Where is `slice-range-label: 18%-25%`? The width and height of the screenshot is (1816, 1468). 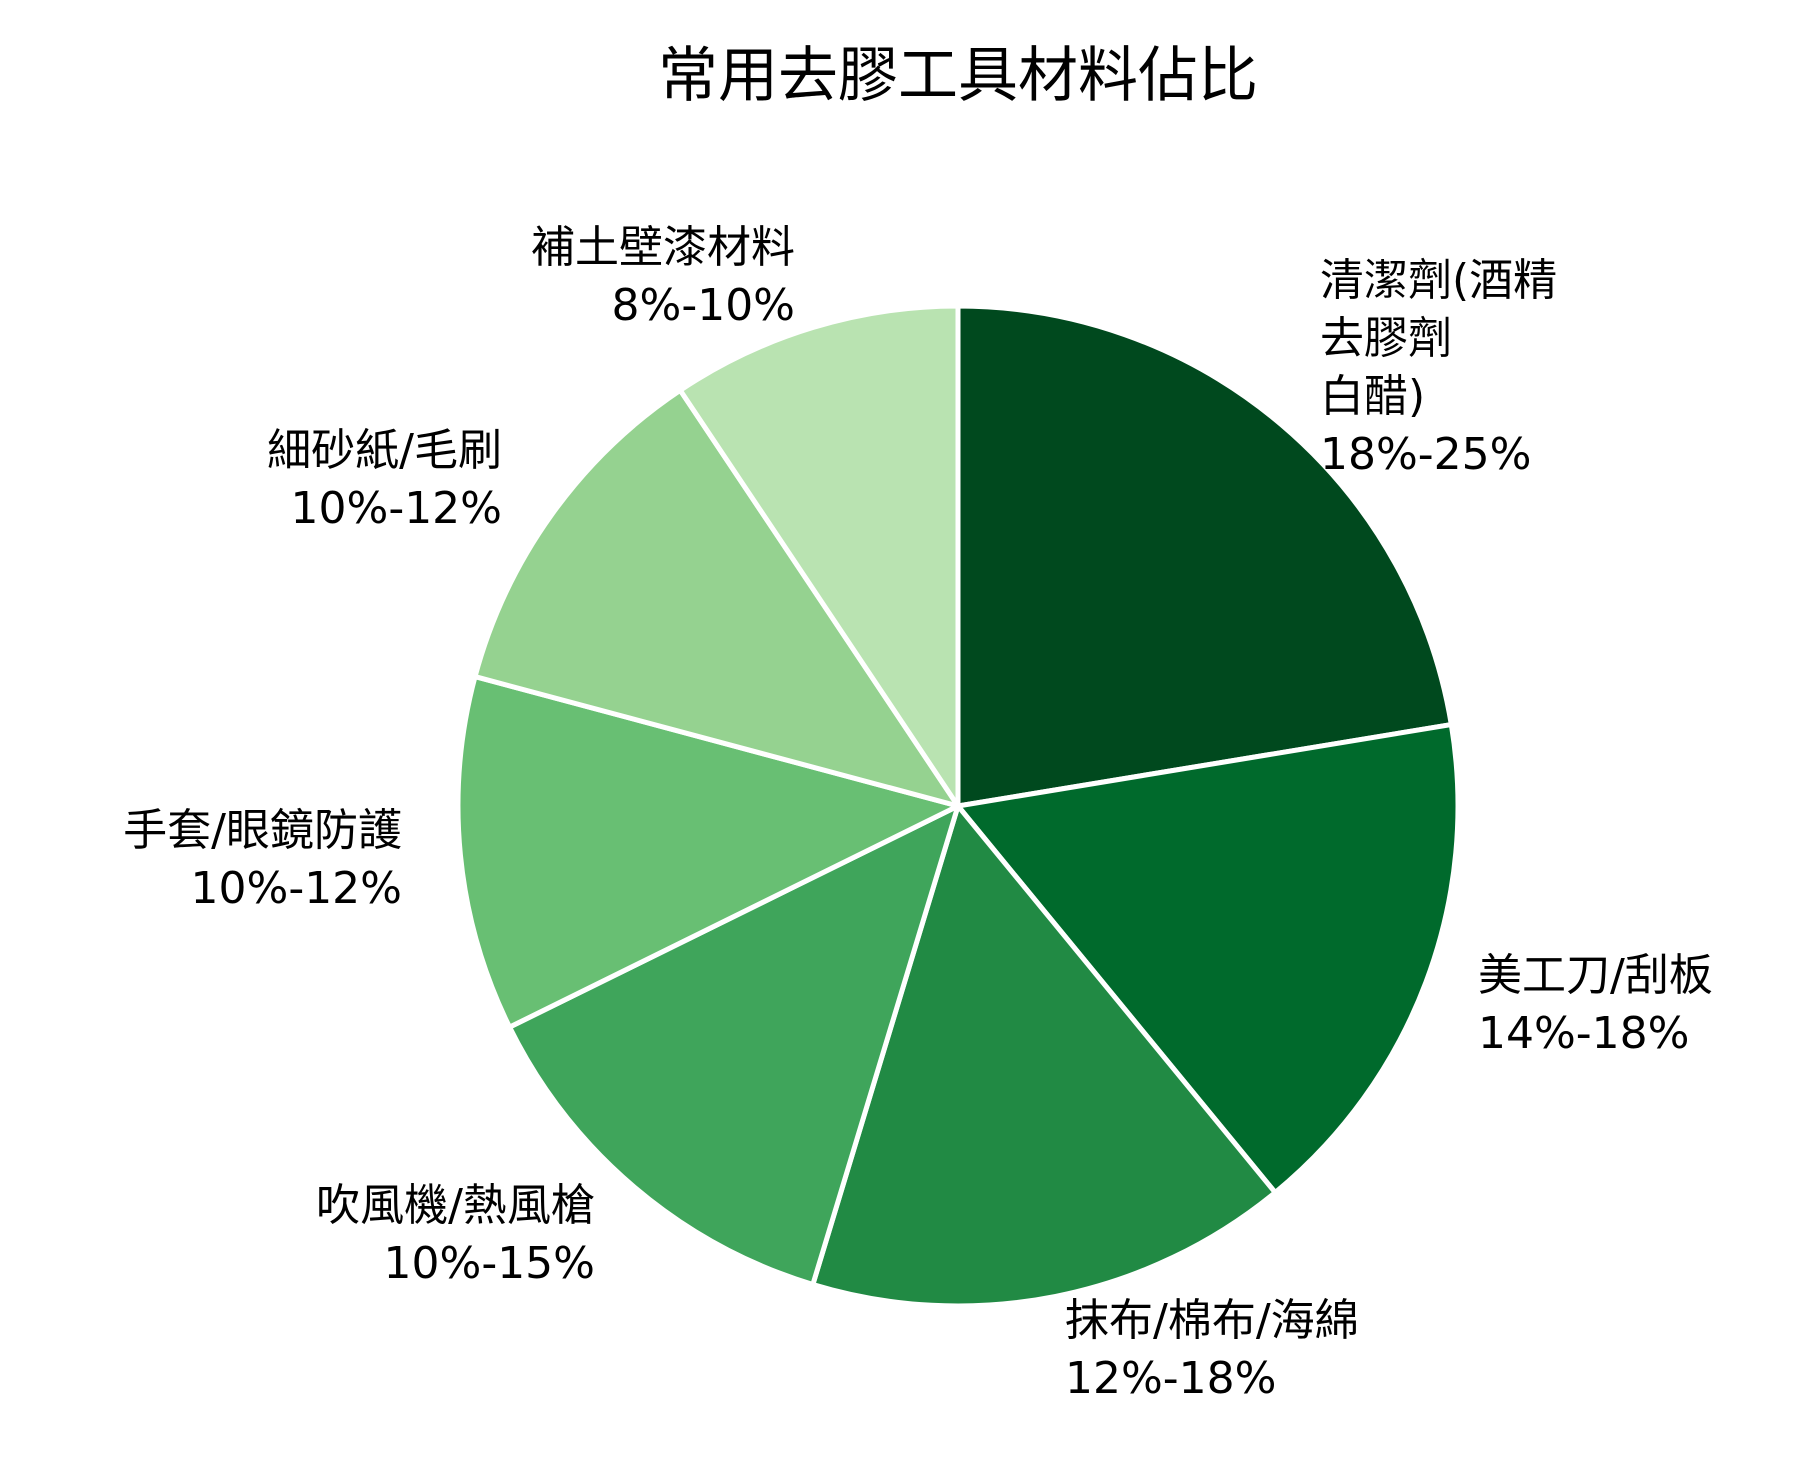 slice-range-label: 18%-25% is located at coordinates (1425, 454).